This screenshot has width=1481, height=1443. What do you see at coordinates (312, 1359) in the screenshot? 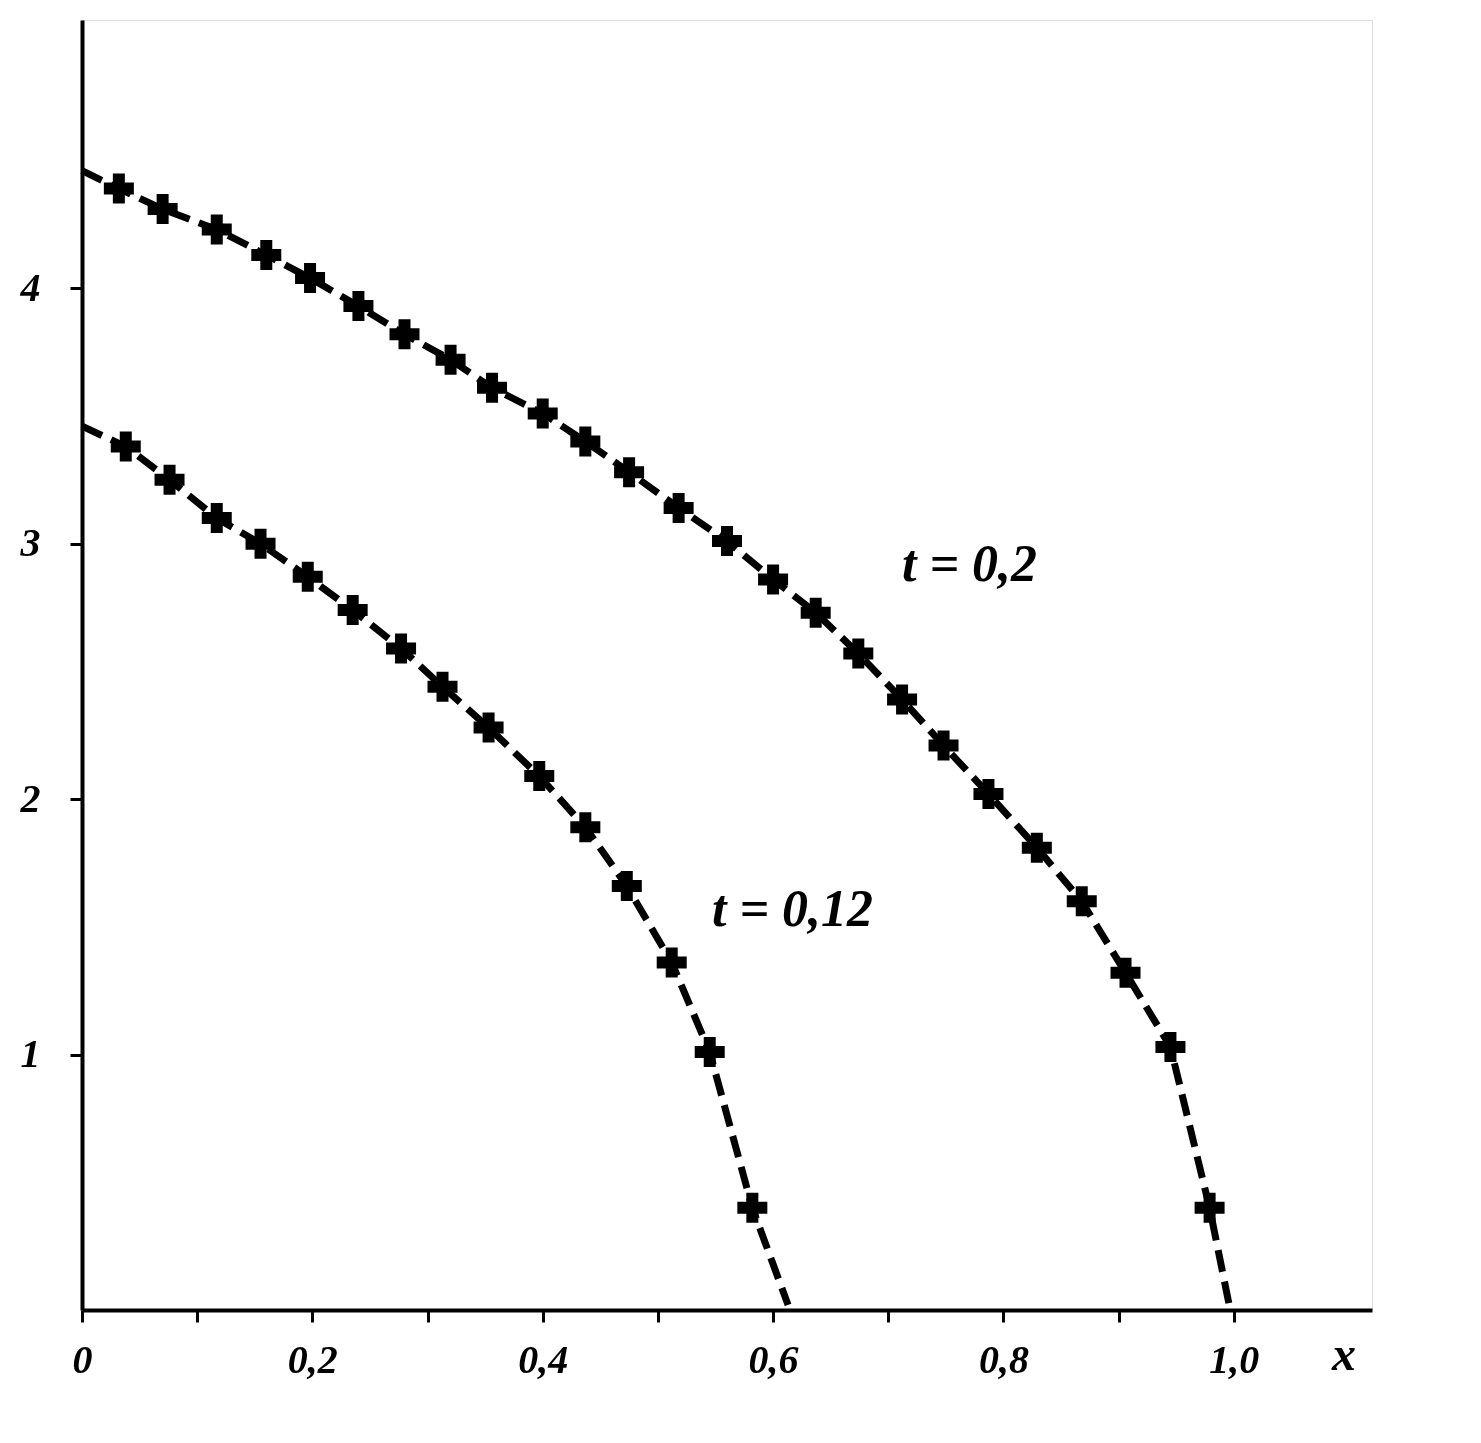
I see `x-tick-label: 0,2` at bounding box center [312, 1359].